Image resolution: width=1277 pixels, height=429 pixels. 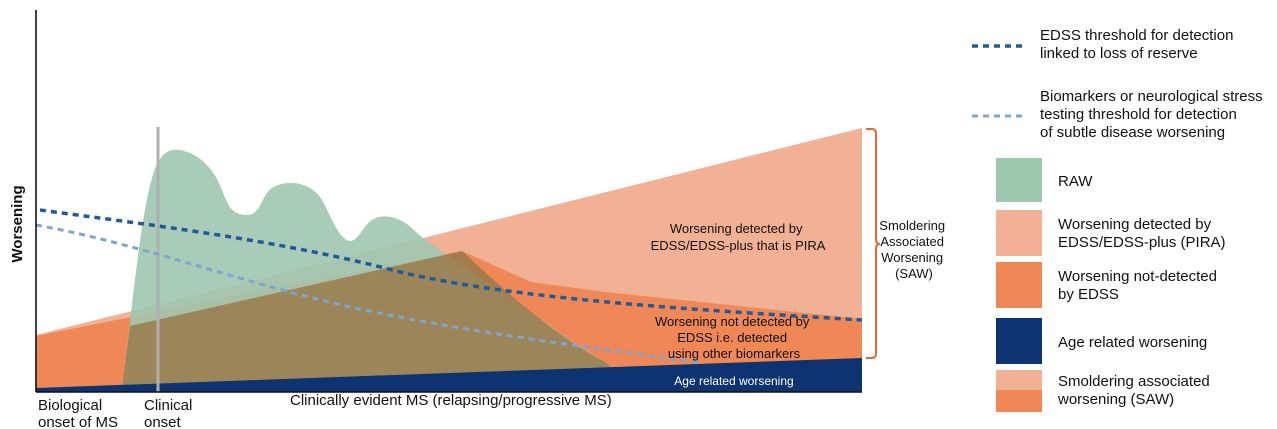 What do you see at coordinates (1019, 380) in the screenshot?
I see `legend-saw-swatch-top` at bounding box center [1019, 380].